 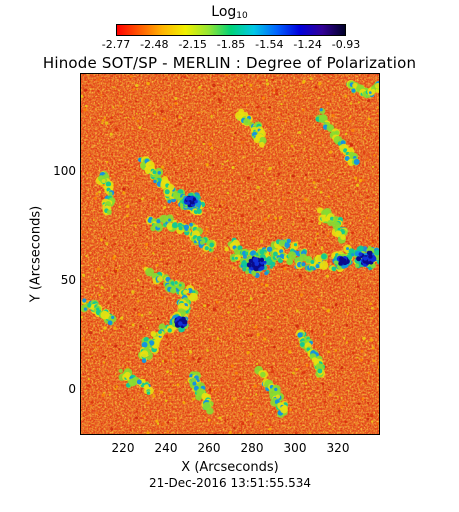 What do you see at coordinates (224, 12) in the screenshot?
I see `colorbar-label: Log` at bounding box center [224, 12].